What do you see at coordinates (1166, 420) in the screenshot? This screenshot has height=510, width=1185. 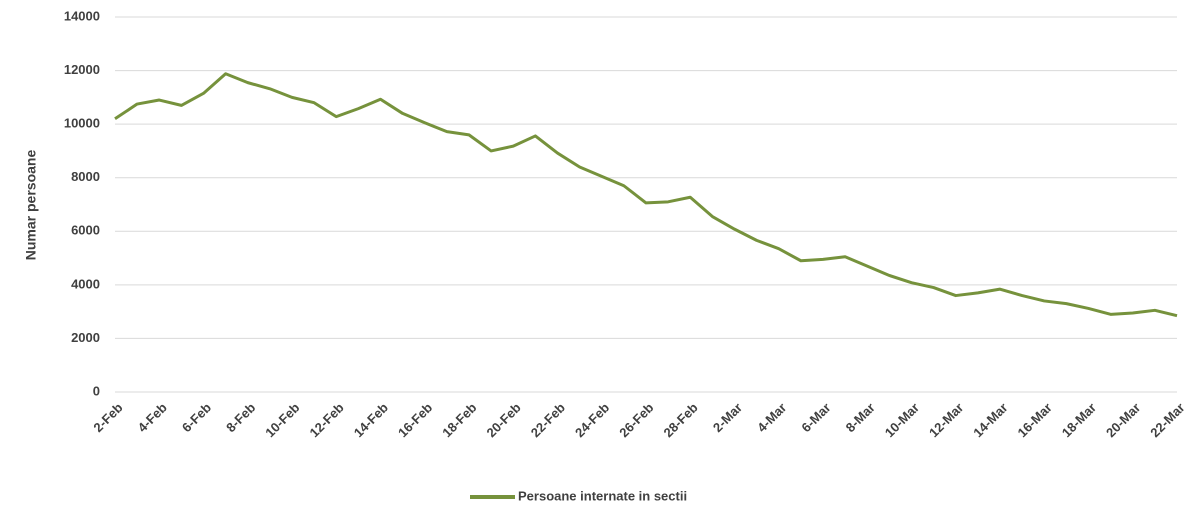 I see `x-tick-label: 22-Mar` at bounding box center [1166, 420].